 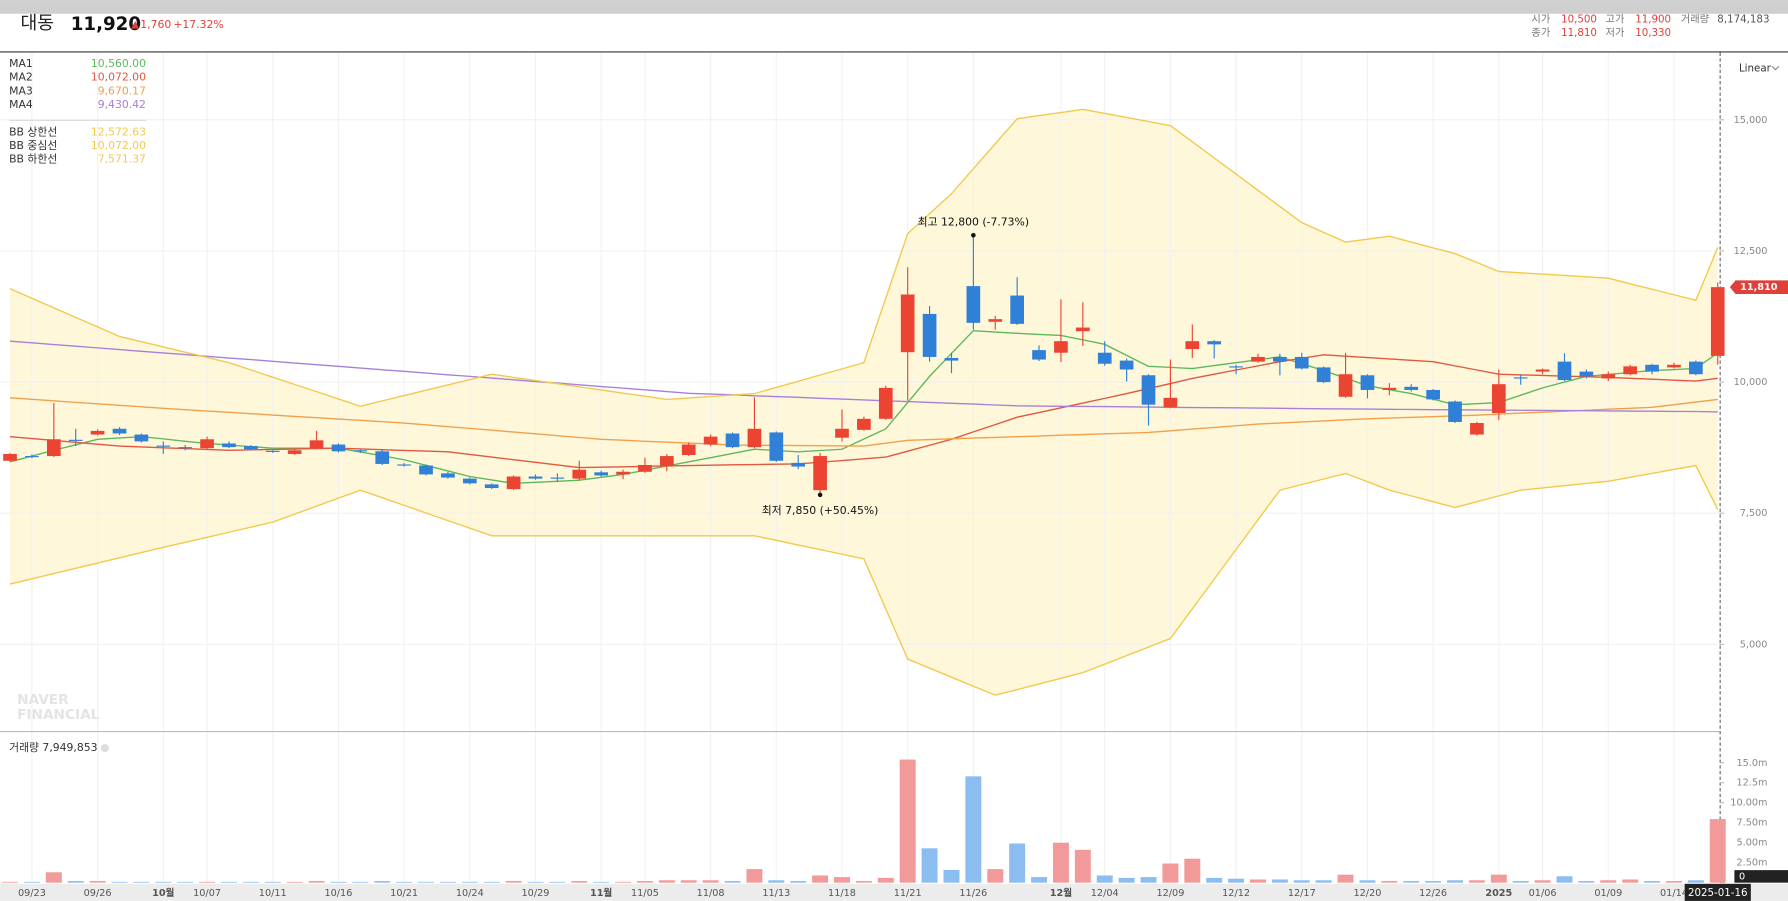 What do you see at coordinates (973, 893) in the screenshot?
I see `x-tick-label: 11/26` at bounding box center [973, 893].